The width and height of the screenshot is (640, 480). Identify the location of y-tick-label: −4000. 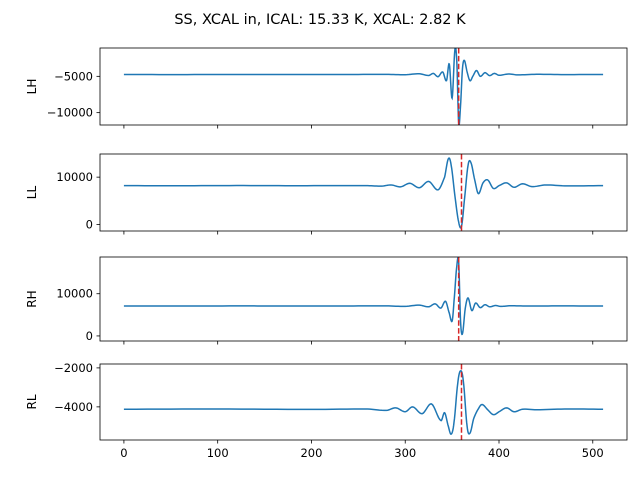
(73, 407).